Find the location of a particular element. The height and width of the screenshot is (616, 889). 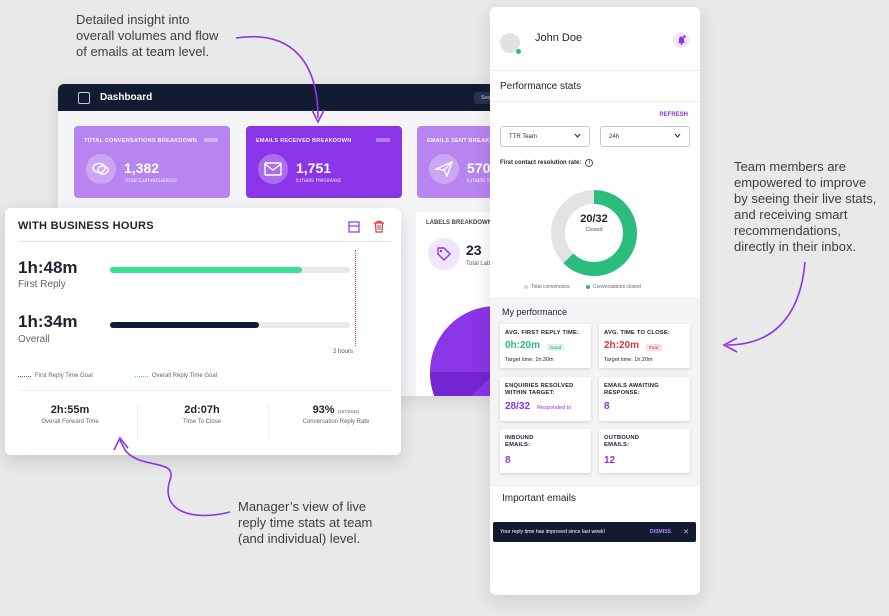

axis-max-label: 2 hours is located at coordinates (343, 352).